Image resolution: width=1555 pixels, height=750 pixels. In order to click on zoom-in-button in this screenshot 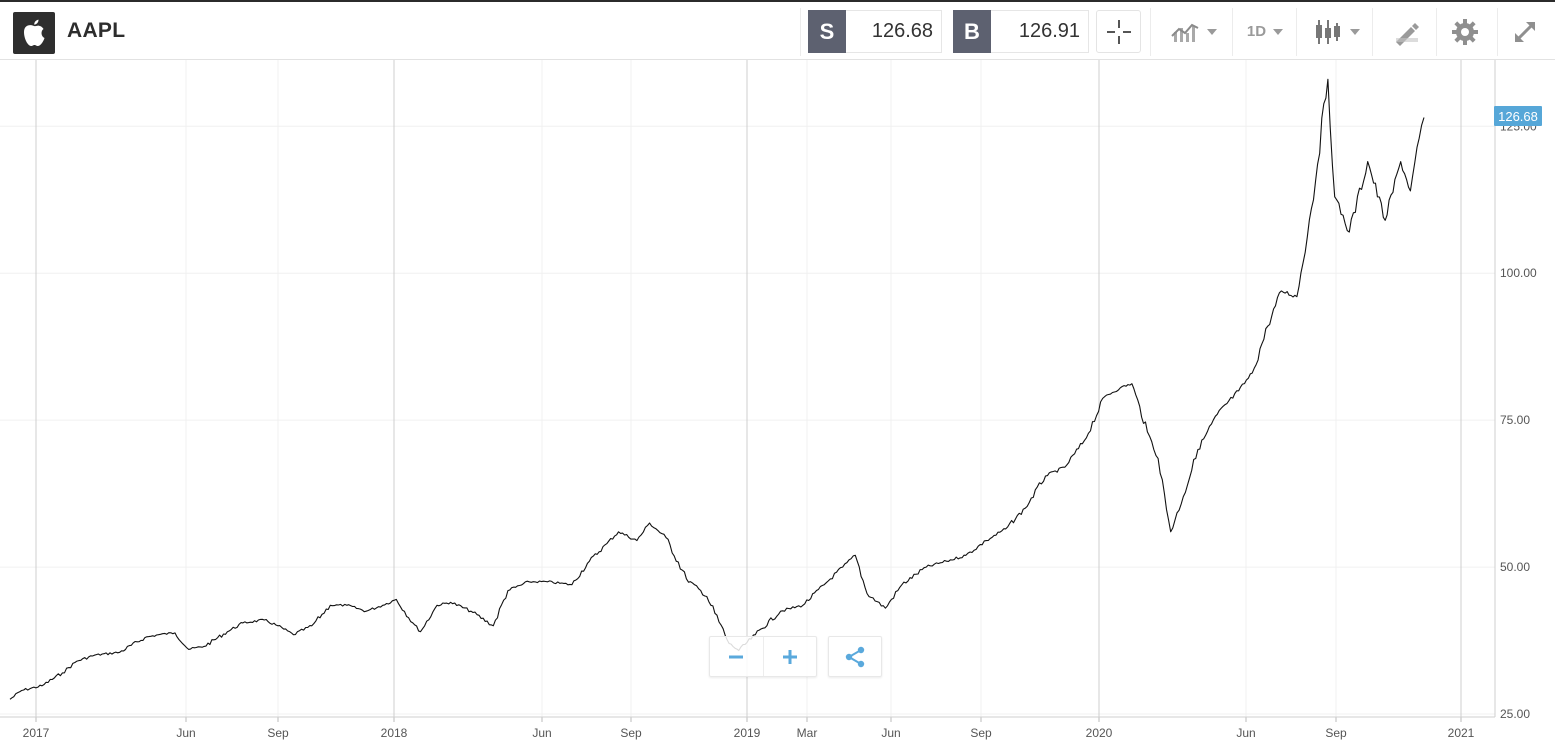, I will do `click(789, 656)`.